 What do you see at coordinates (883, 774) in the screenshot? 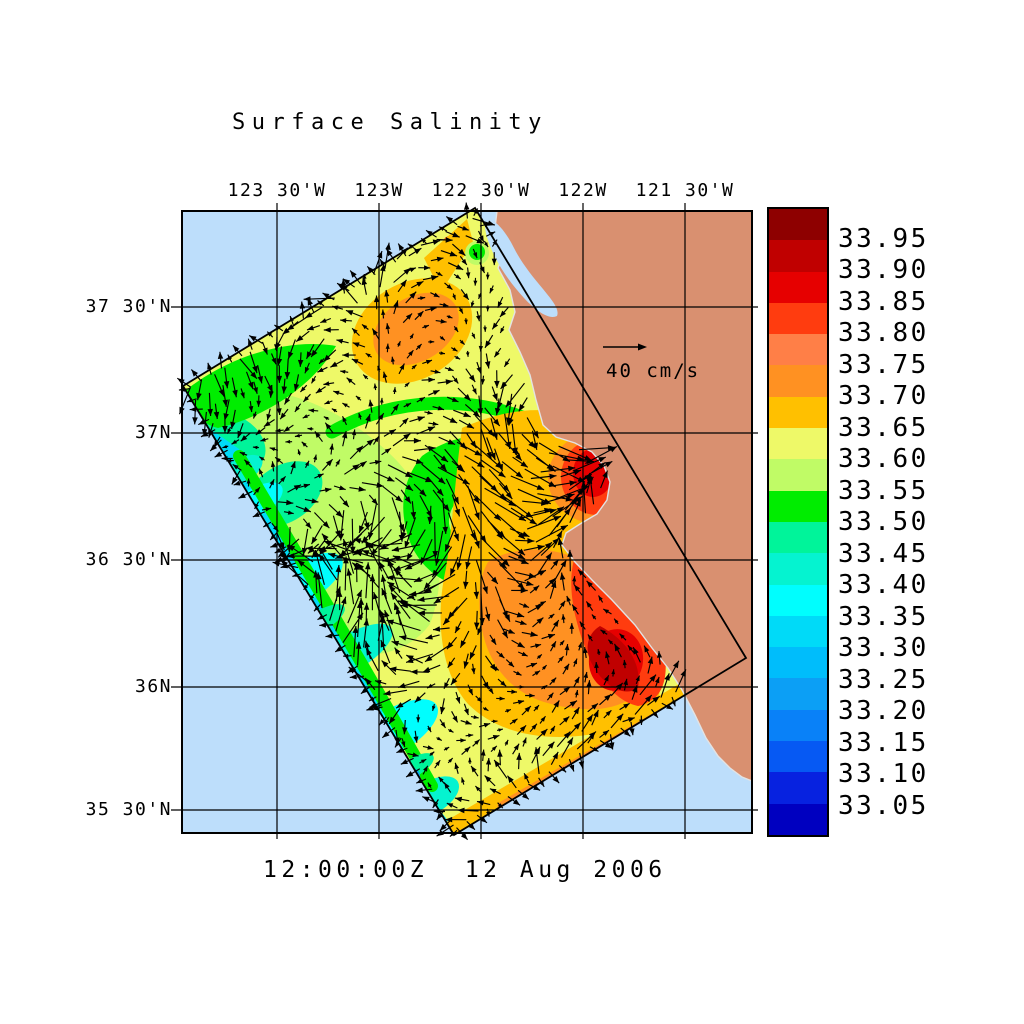
I see `colorbar-tick-label: 33.10` at bounding box center [883, 774].